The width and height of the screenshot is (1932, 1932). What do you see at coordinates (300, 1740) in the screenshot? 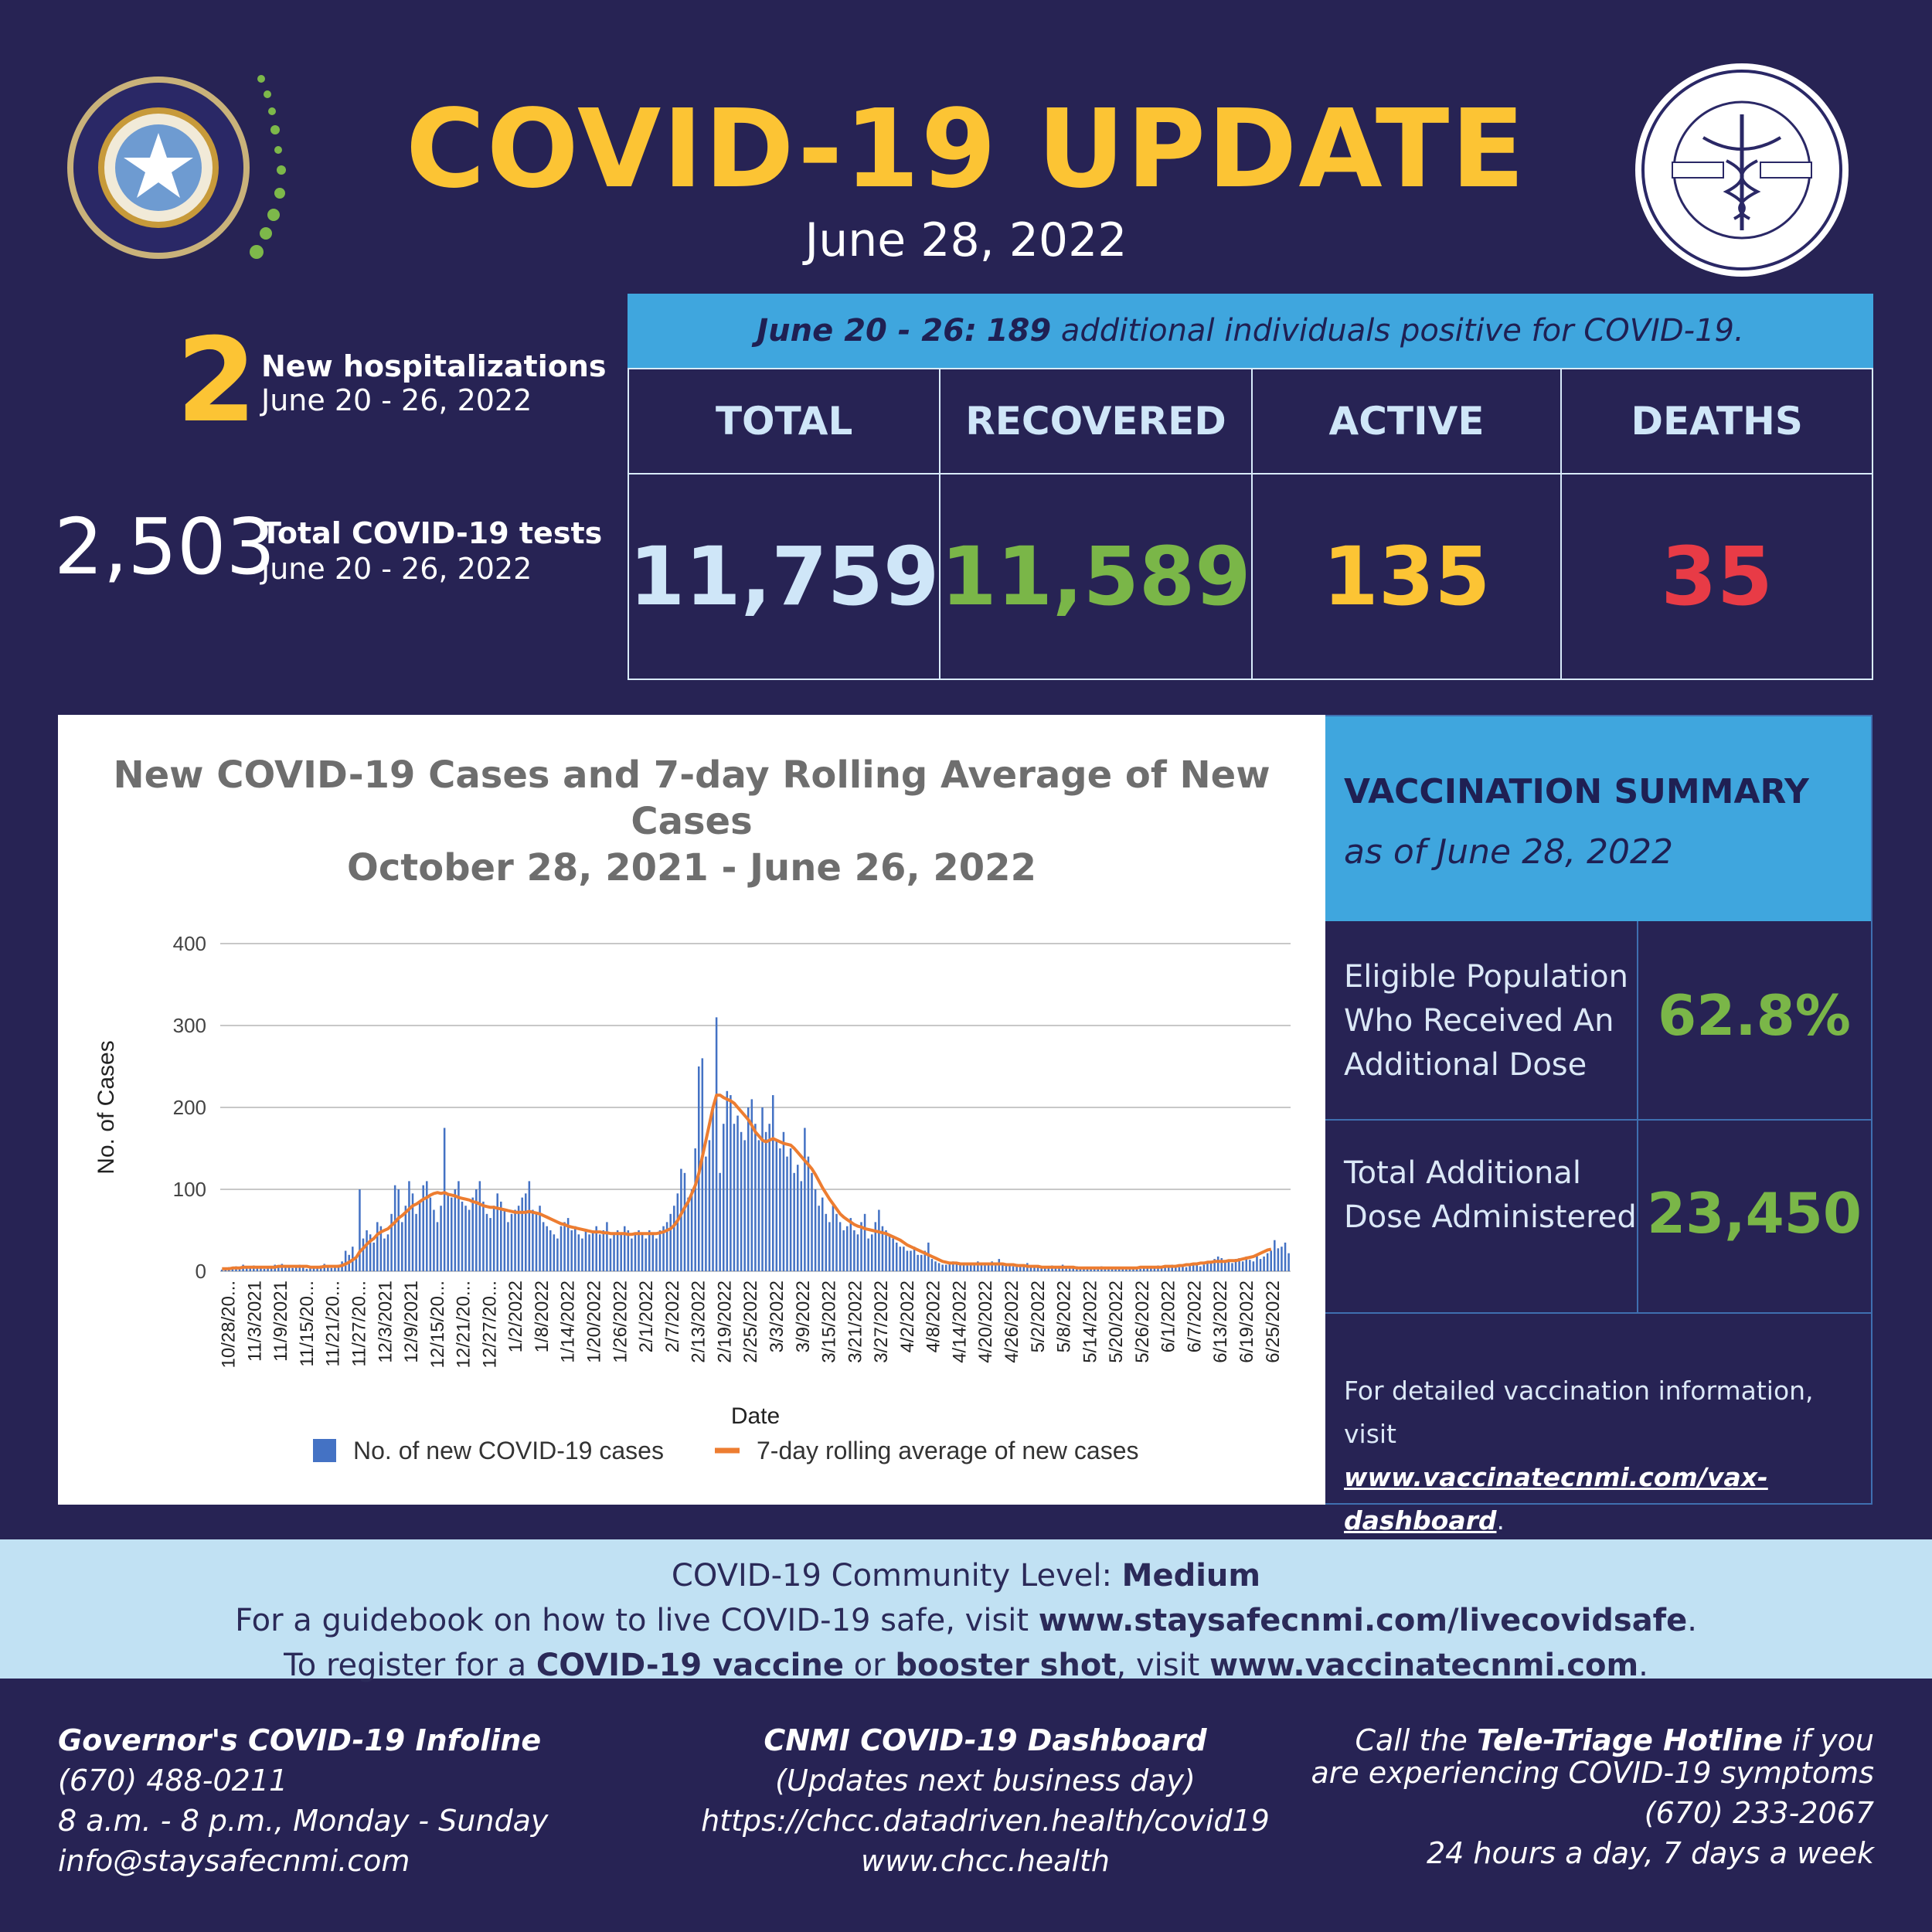
I see `infoline-title: Governor's COVID-19 Infoline` at bounding box center [300, 1740].